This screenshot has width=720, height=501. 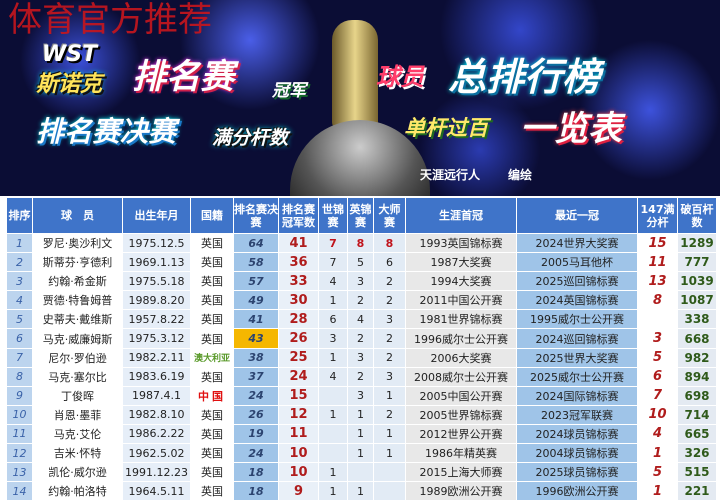 I want to click on cell-max147: 13, so click(x=657, y=281).